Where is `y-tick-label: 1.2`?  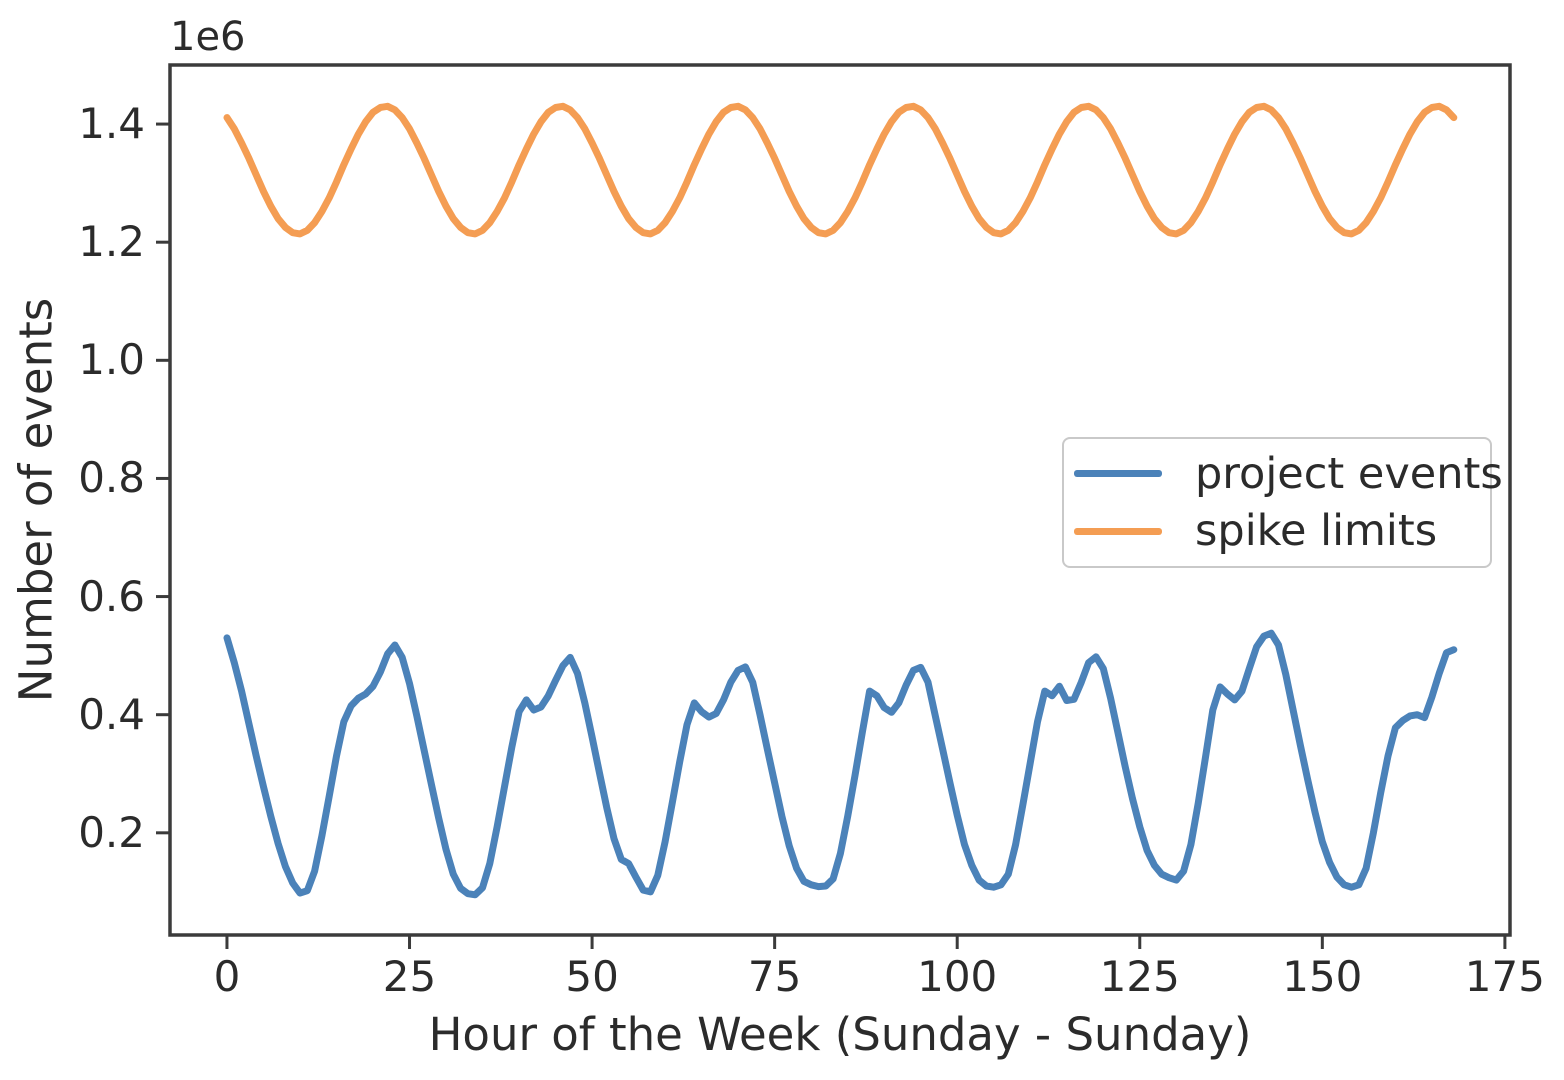
y-tick-label: 1.2 is located at coordinates (111, 242).